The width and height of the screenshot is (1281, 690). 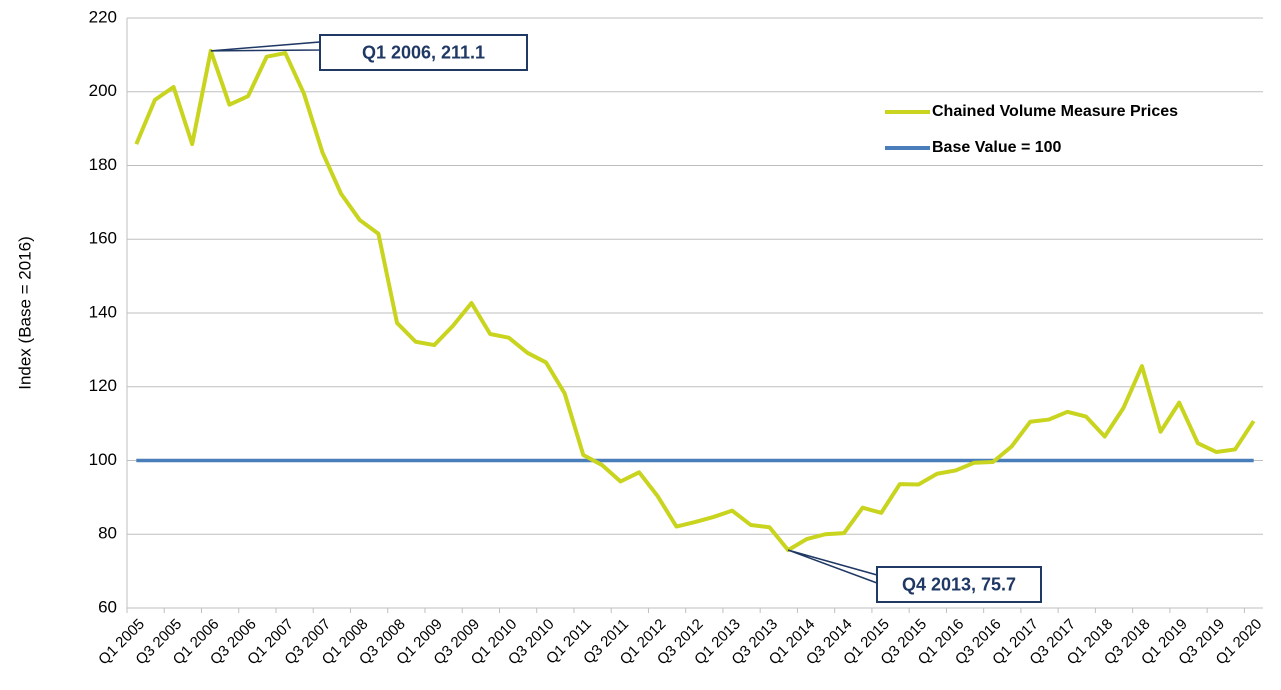 What do you see at coordinates (103, 311) in the screenshot?
I see `y-tick-label: 140` at bounding box center [103, 311].